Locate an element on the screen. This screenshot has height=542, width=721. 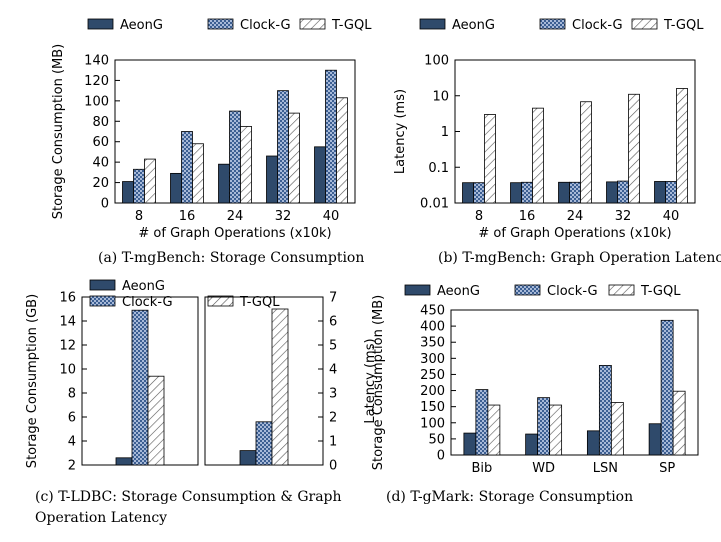
y-tick-label: 60 is located at coordinates (100, 142).